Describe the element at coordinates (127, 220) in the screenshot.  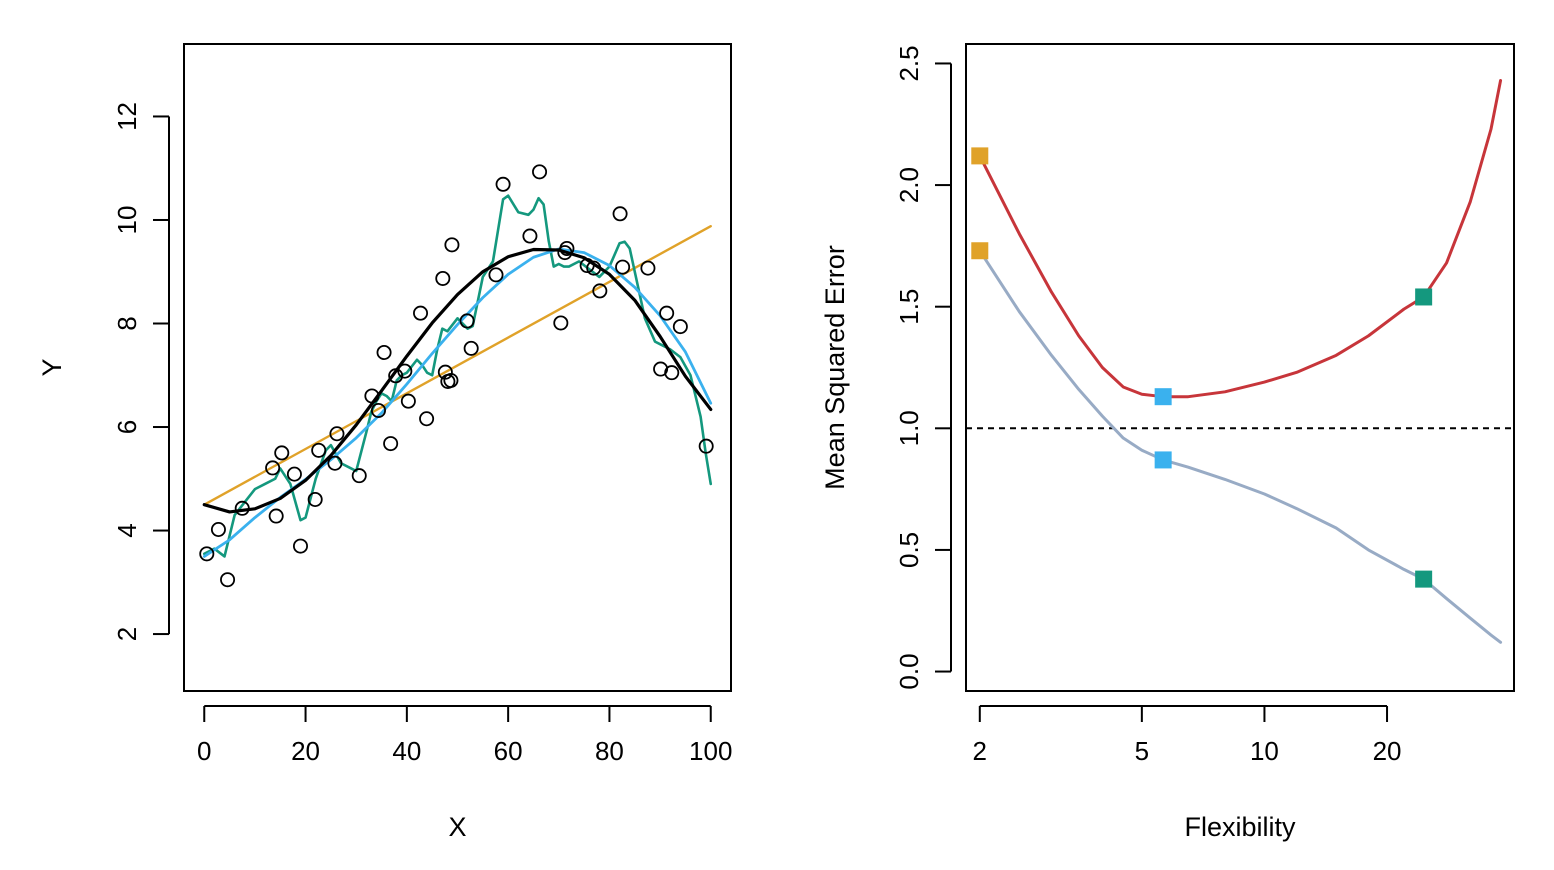
I see `left-y-tick-label: 10` at that location.